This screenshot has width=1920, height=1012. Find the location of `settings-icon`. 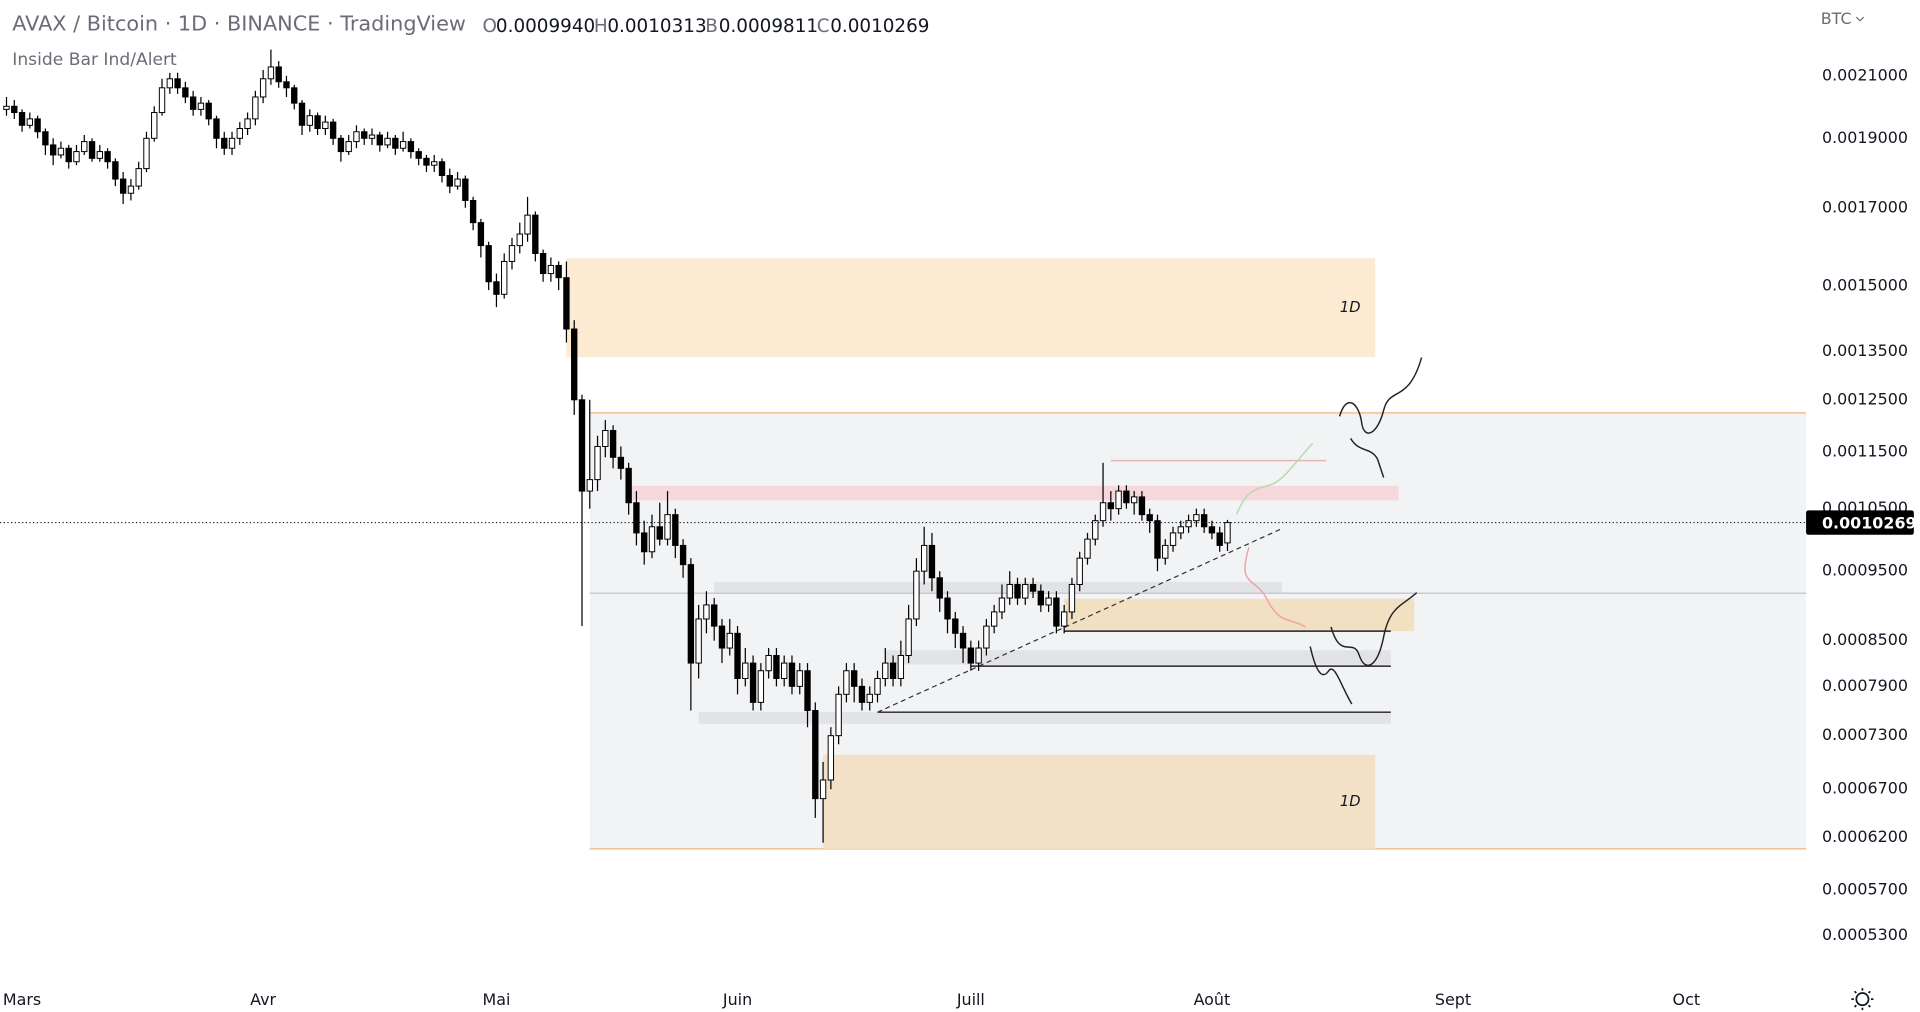

settings-icon is located at coordinates (1862, 999).